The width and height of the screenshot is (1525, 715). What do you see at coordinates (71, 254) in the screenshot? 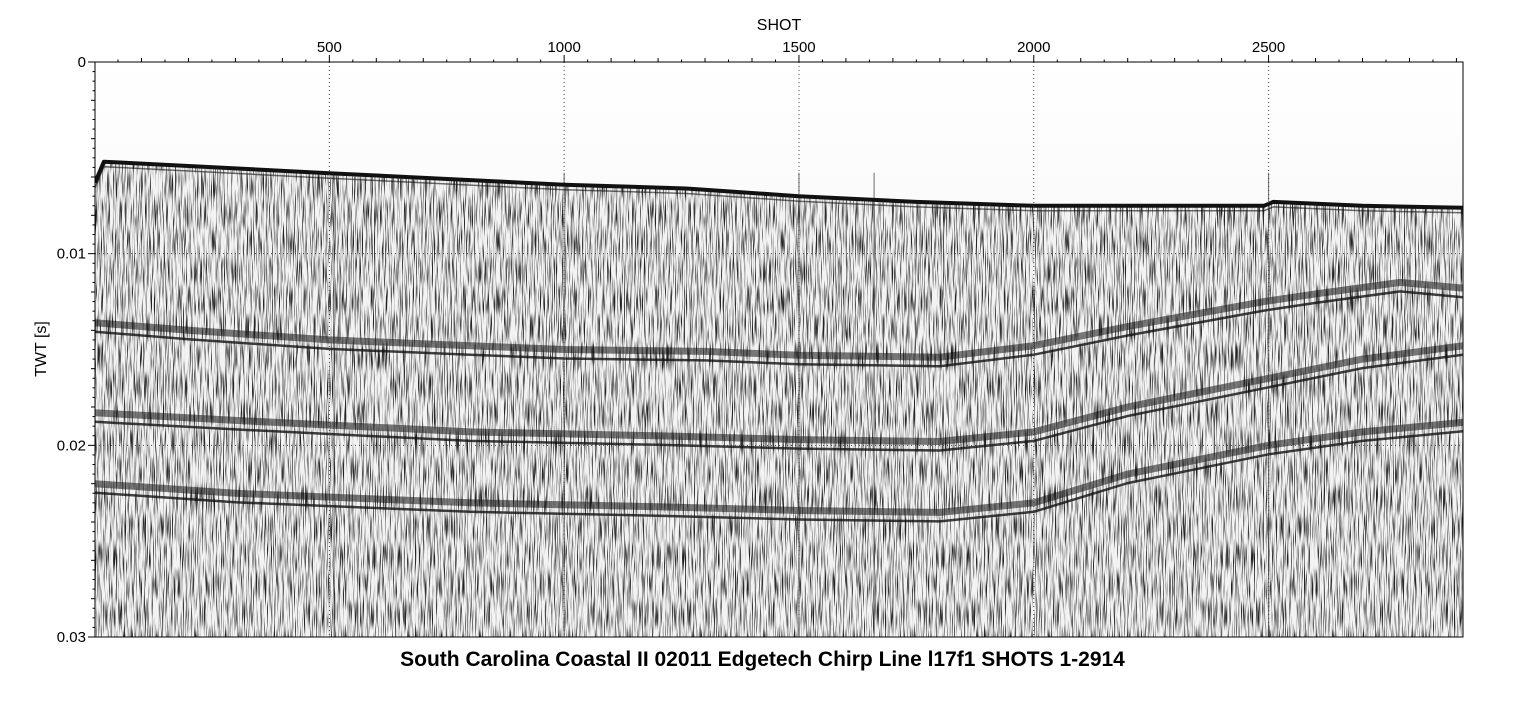
I see `y-tick-label-1: 0.01` at bounding box center [71, 254].